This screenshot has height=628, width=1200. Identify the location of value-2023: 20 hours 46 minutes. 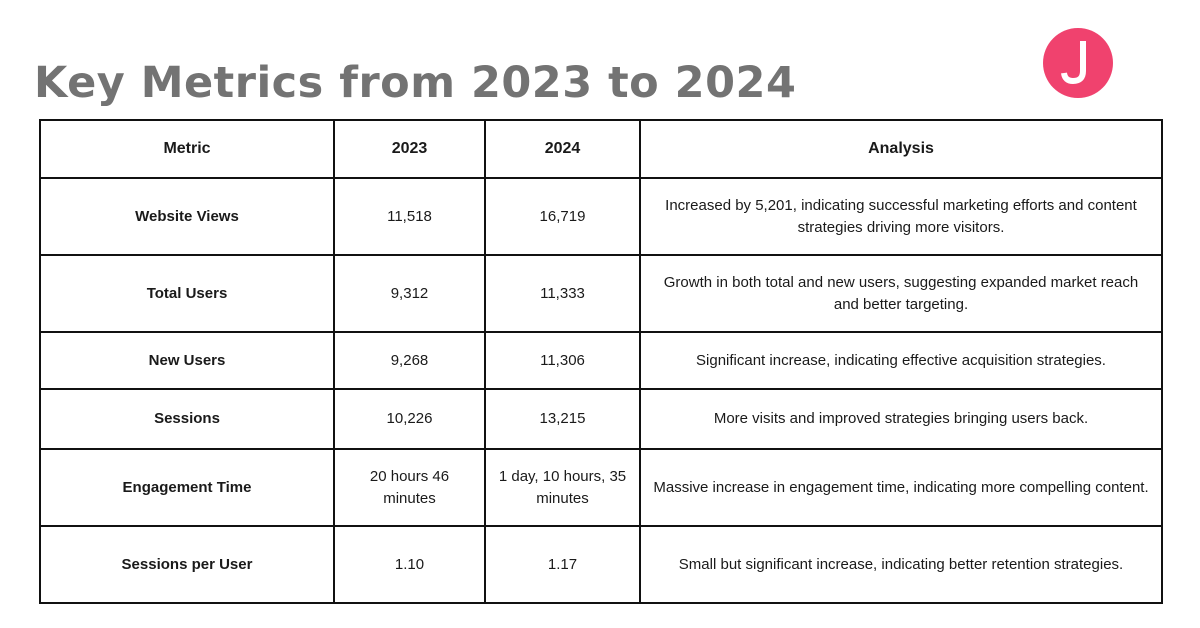
(409, 487).